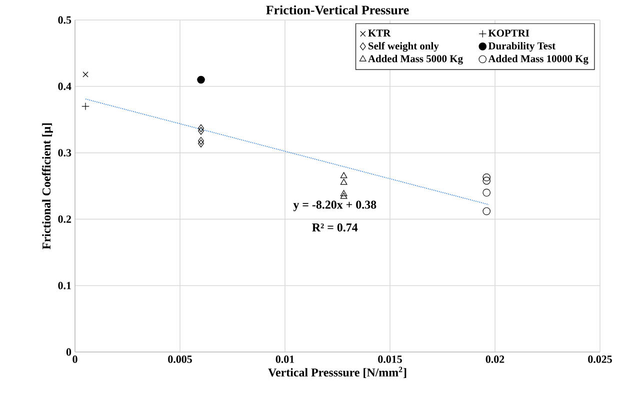  What do you see at coordinates (495, 359) in the screenshot?
I see `x-tick-label: 0.02` at bounding box center [495, 359].